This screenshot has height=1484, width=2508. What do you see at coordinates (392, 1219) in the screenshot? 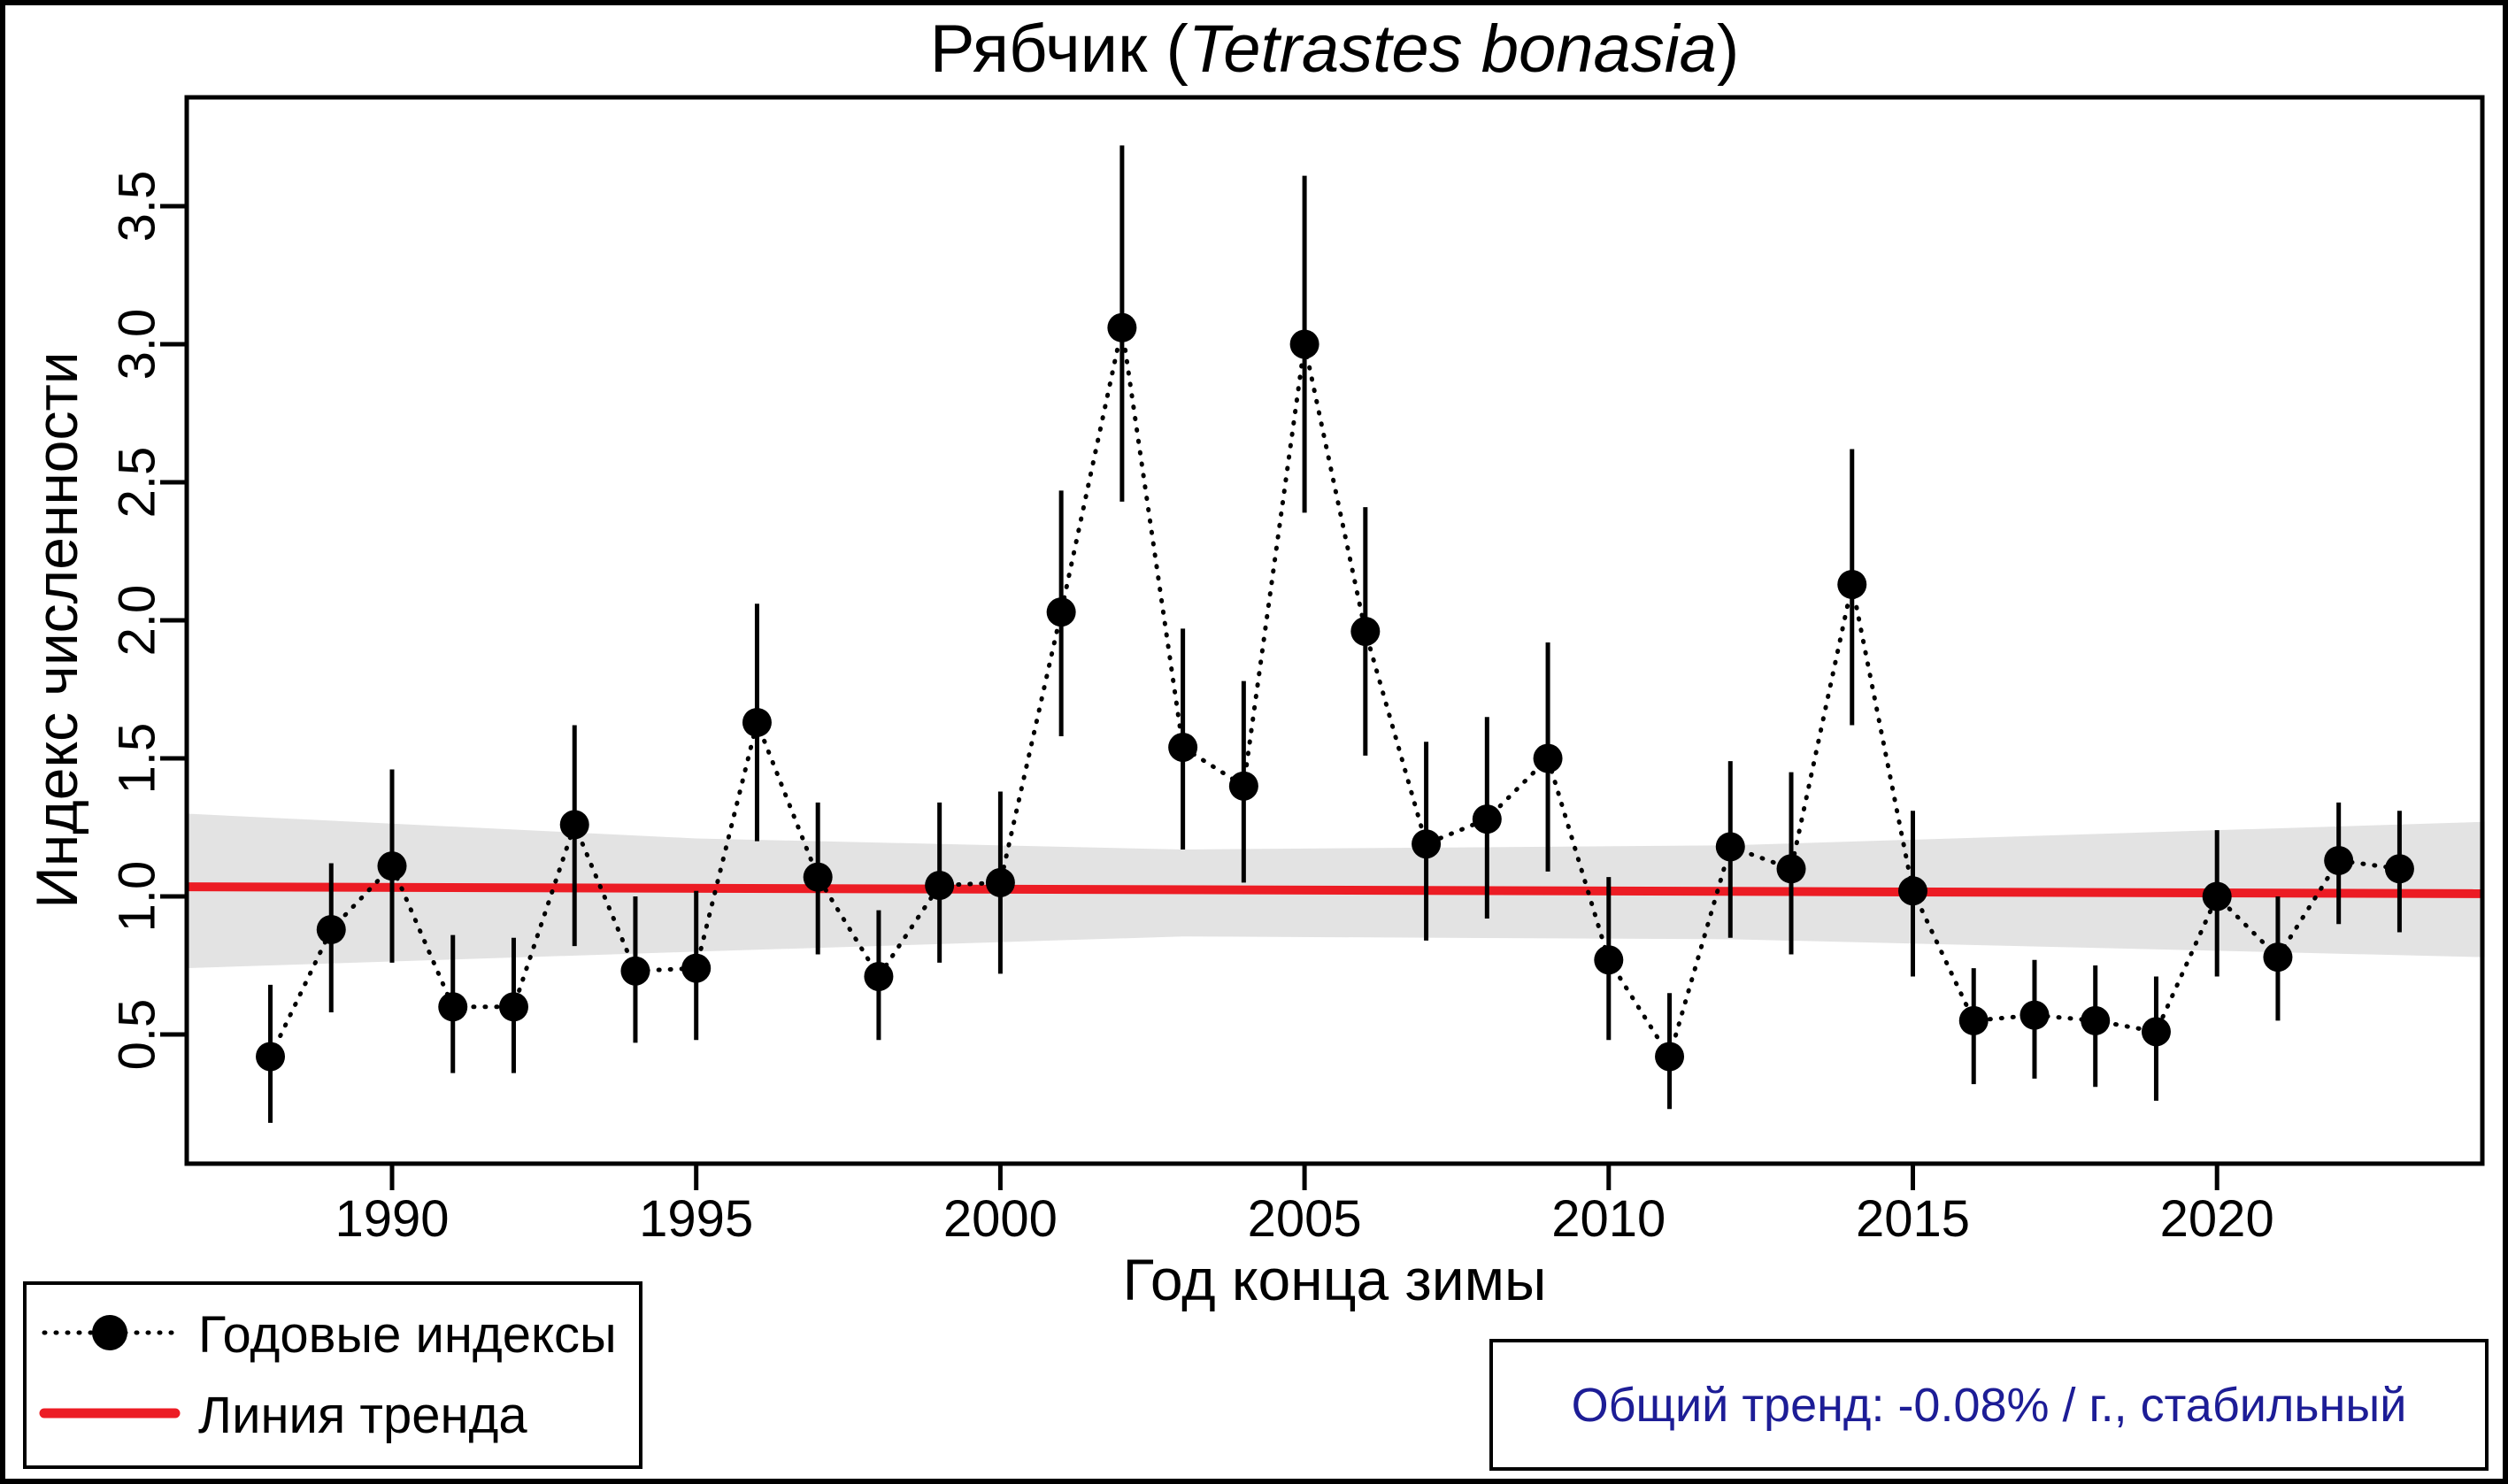
I see `x-tick-label: 1990` at bounding box center [392, 1219].